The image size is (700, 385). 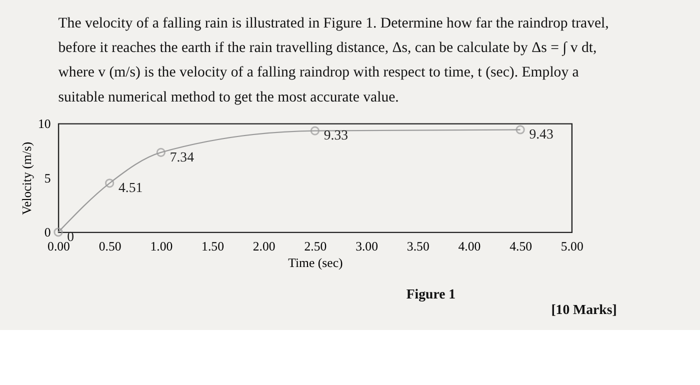 I want to click on data-label: 7.34, so click(x=182, y=156).